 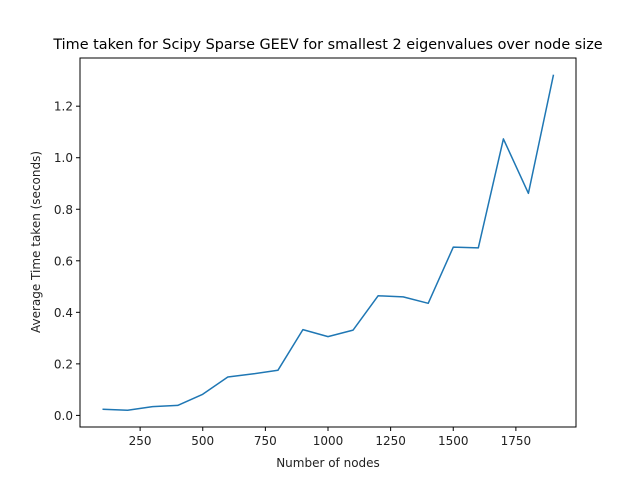 I want to click on y-axis: 0.0 0.2 0.4 0.6 0.8 1.0 1.2, so click(x=67, y=261).